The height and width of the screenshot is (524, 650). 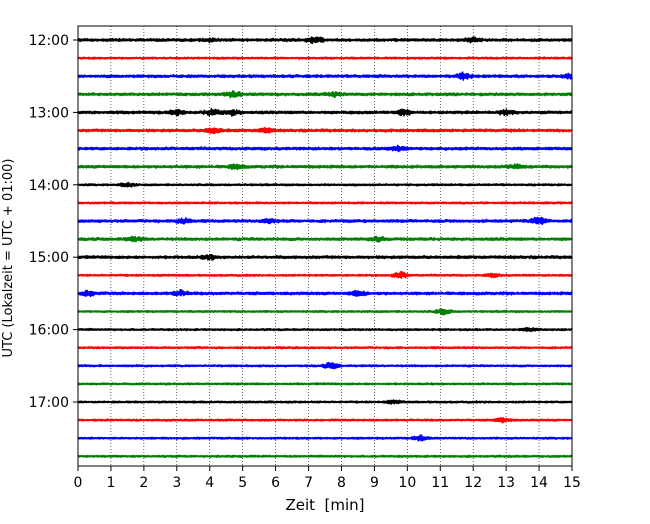 What do you see at coordinates (78, 483) in the screenshot?
I see `x-tick-label: 0` at bounding box center [78, 483].